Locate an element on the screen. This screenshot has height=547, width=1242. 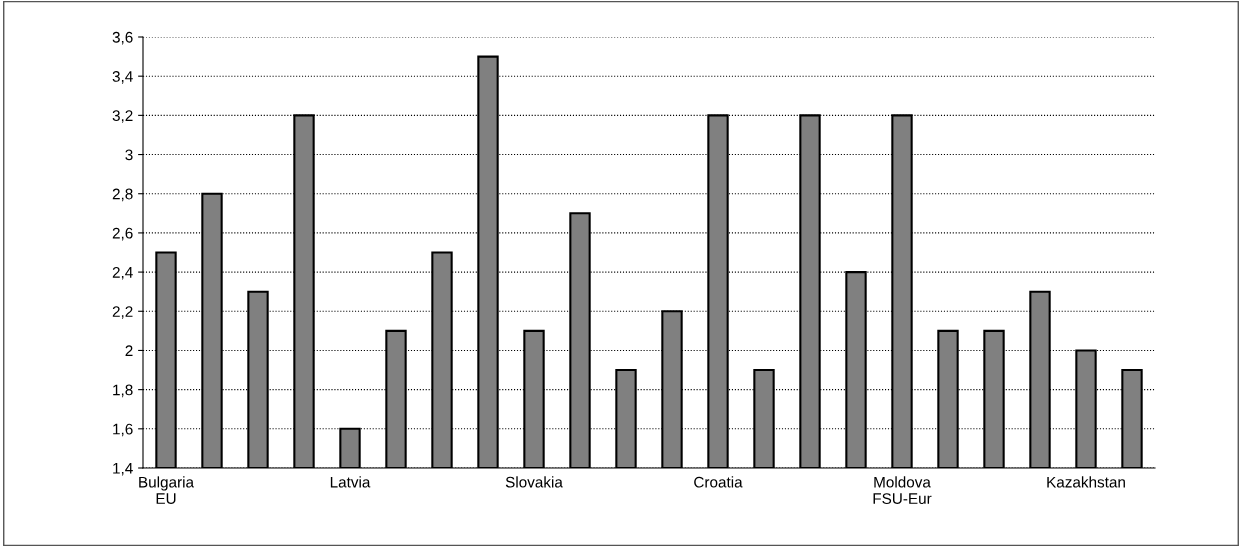
y-tick-label: 2,4 is located at coordinates (122, 273).